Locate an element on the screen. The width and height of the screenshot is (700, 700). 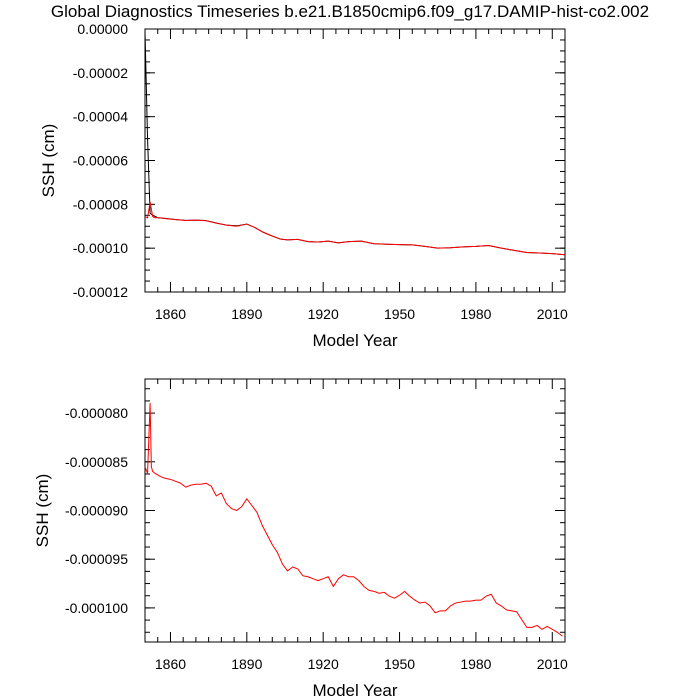
y-tick-label: -0.000100 is located at coordinates (96, 608).